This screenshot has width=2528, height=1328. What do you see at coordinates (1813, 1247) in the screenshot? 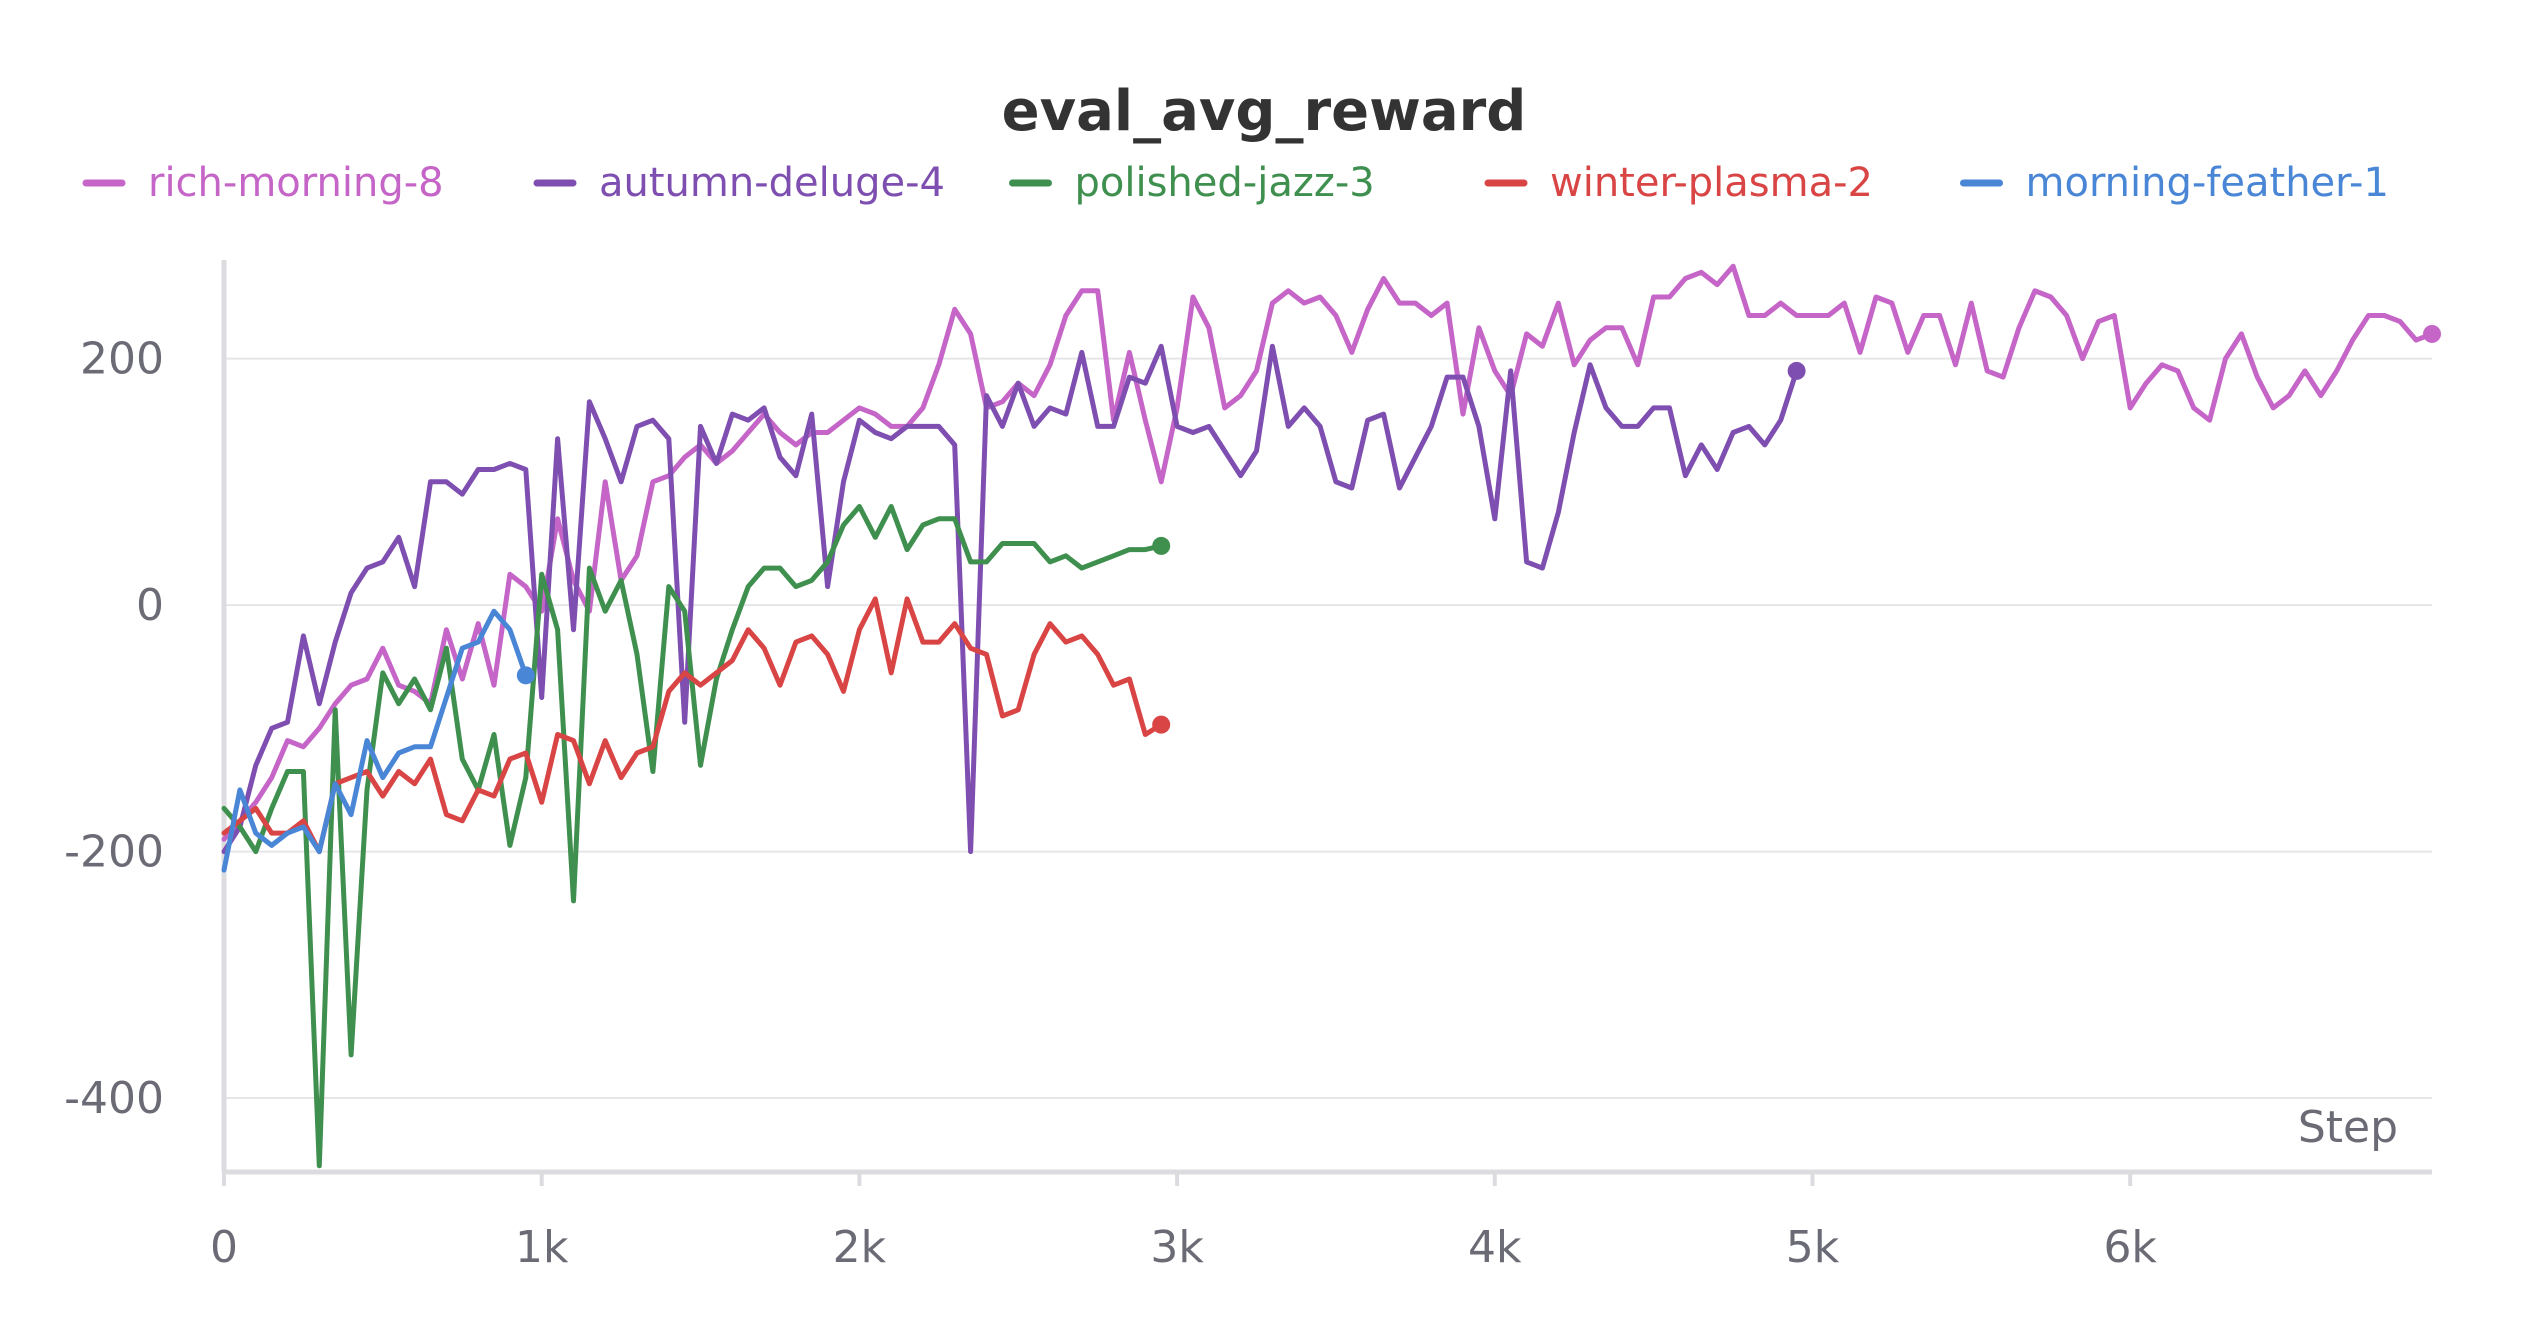
I see `x-tick-label: 5k` at bounding box center [1813, 1247].